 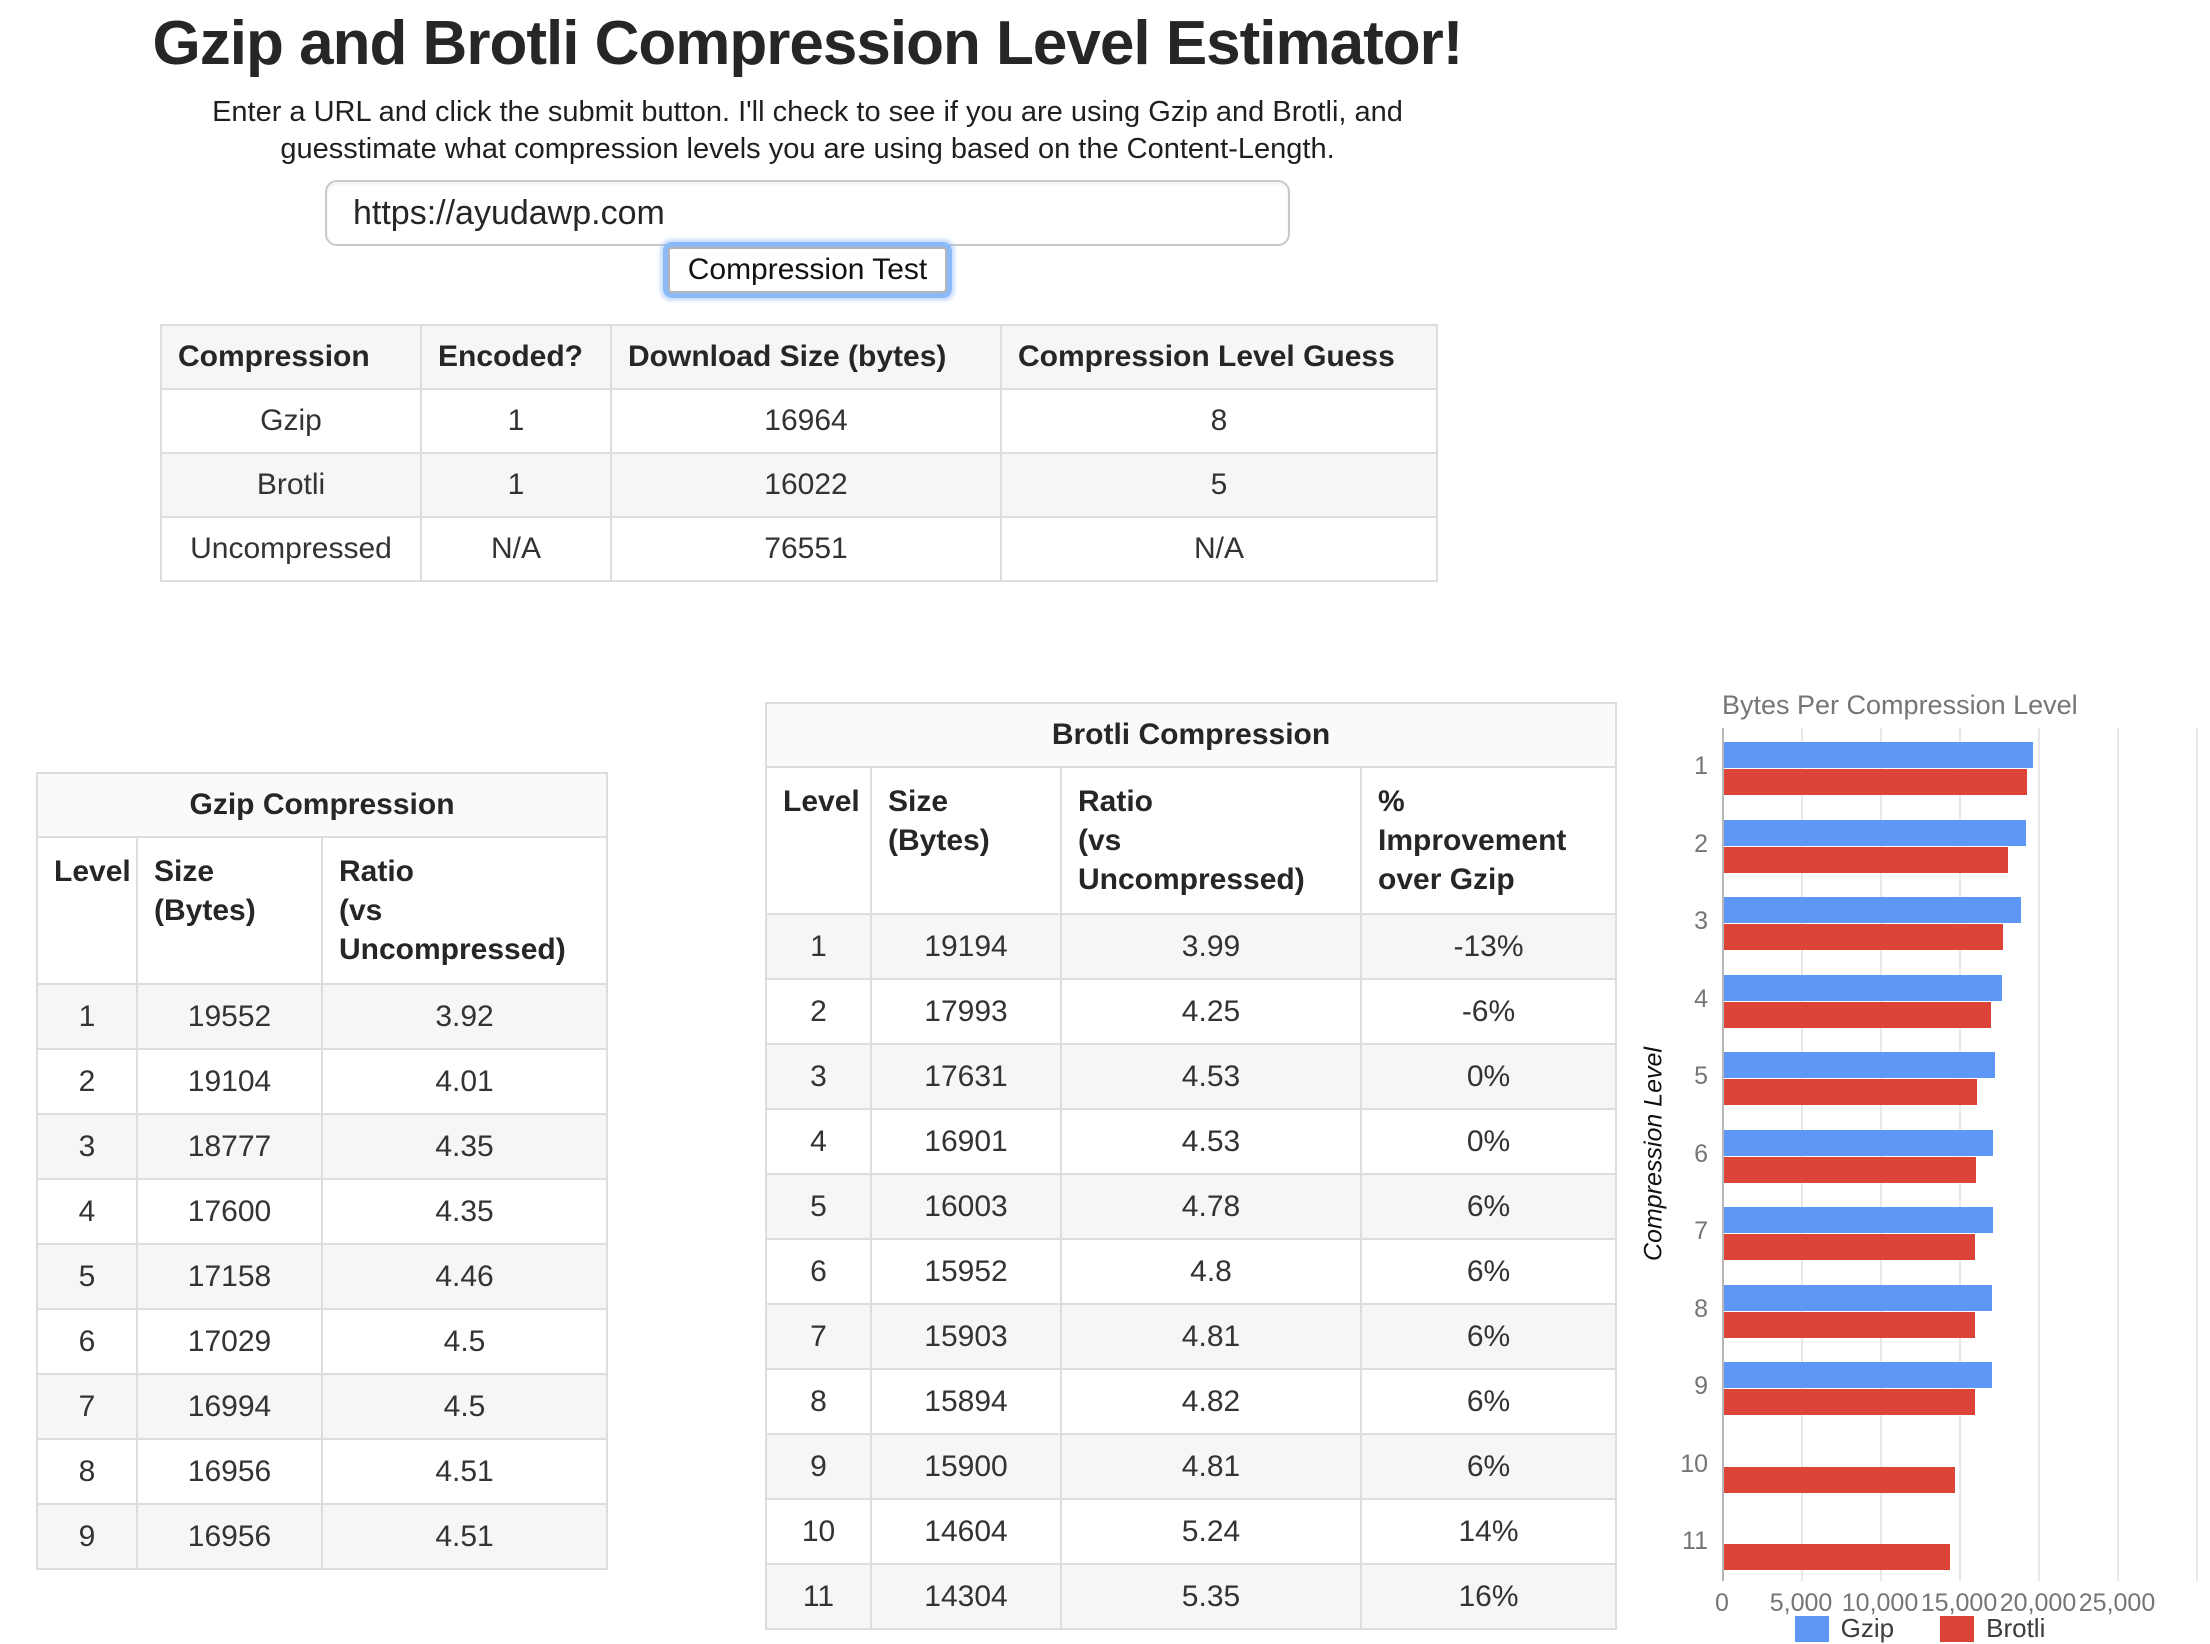 What do you see at coordinates (1723, 1154) in the screenshot?
I see `y-axis-line` at bounding box center [1723, 1154].